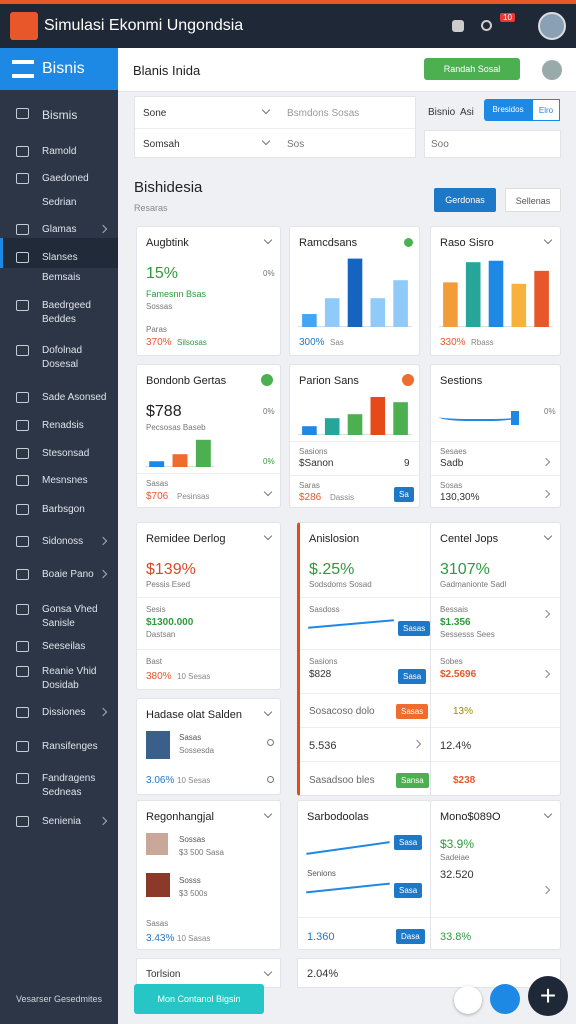 The image size is (576, 1024). I want to click on sidebar-item: Slanses, so click(60, 257).